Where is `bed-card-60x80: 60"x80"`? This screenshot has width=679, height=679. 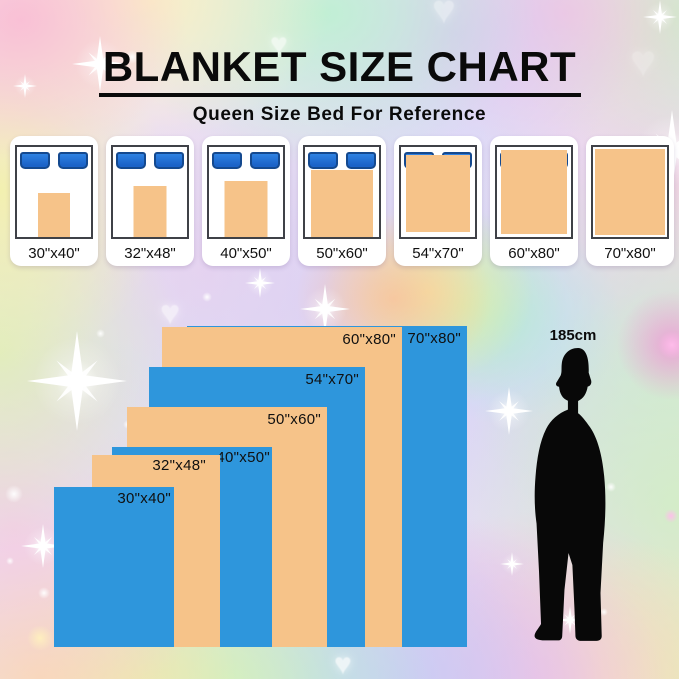 bed-card-60x80: 60"x80" is located at coordinates (534, 201).